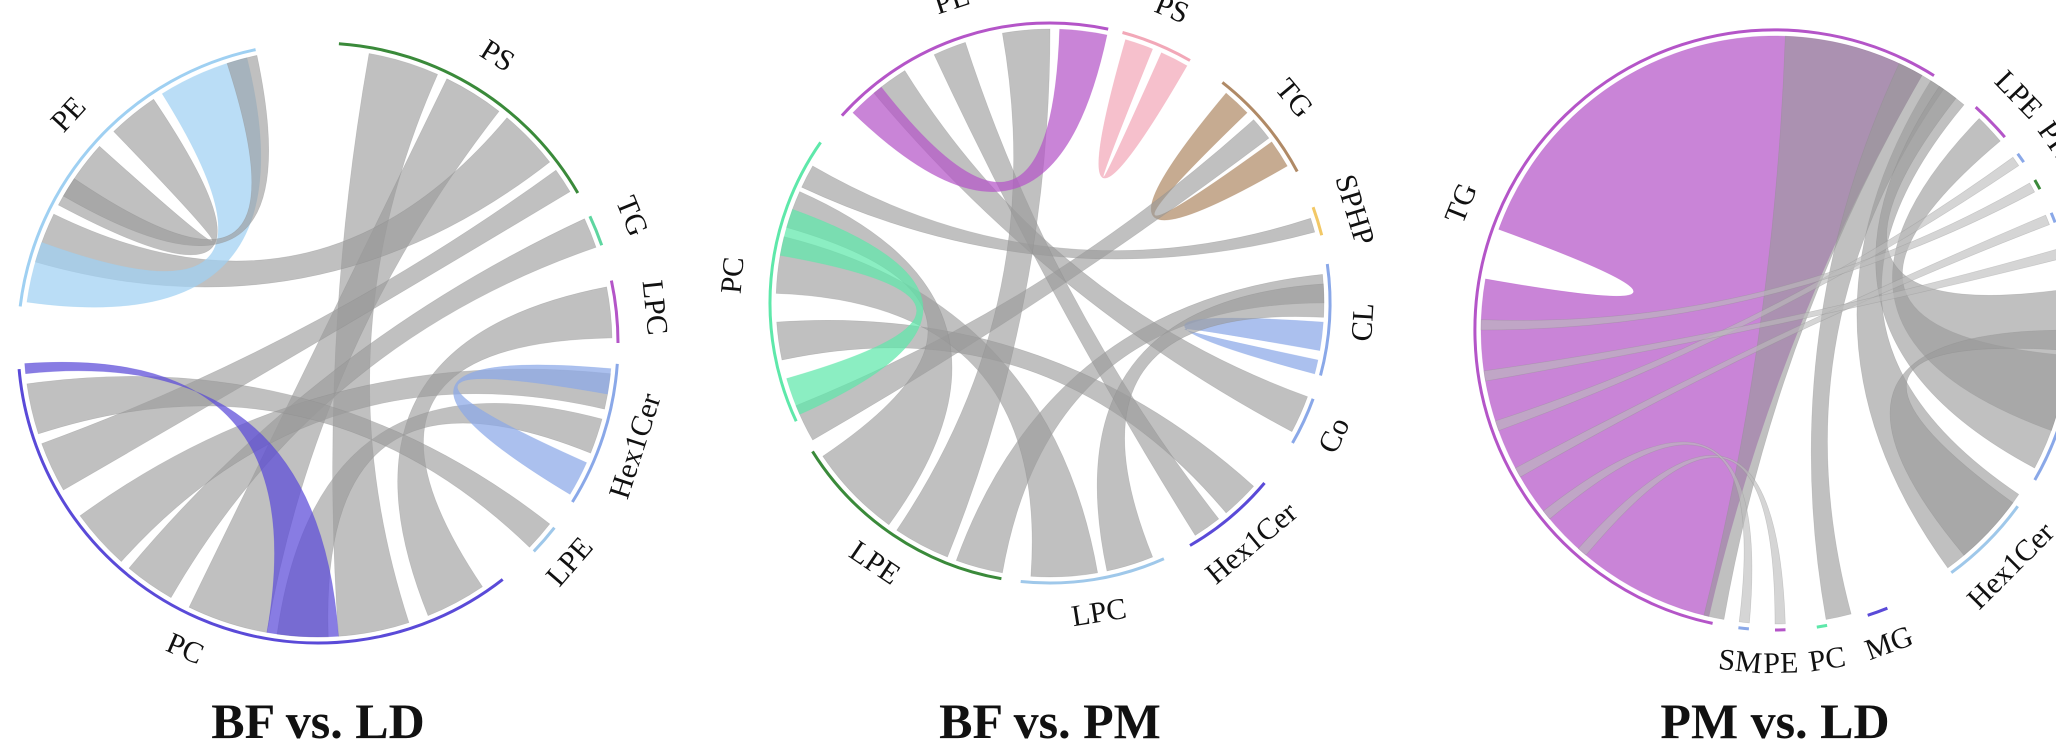 The image size is (2056, 745). I want to click on segment-arc-pi, so click(2020, 158).